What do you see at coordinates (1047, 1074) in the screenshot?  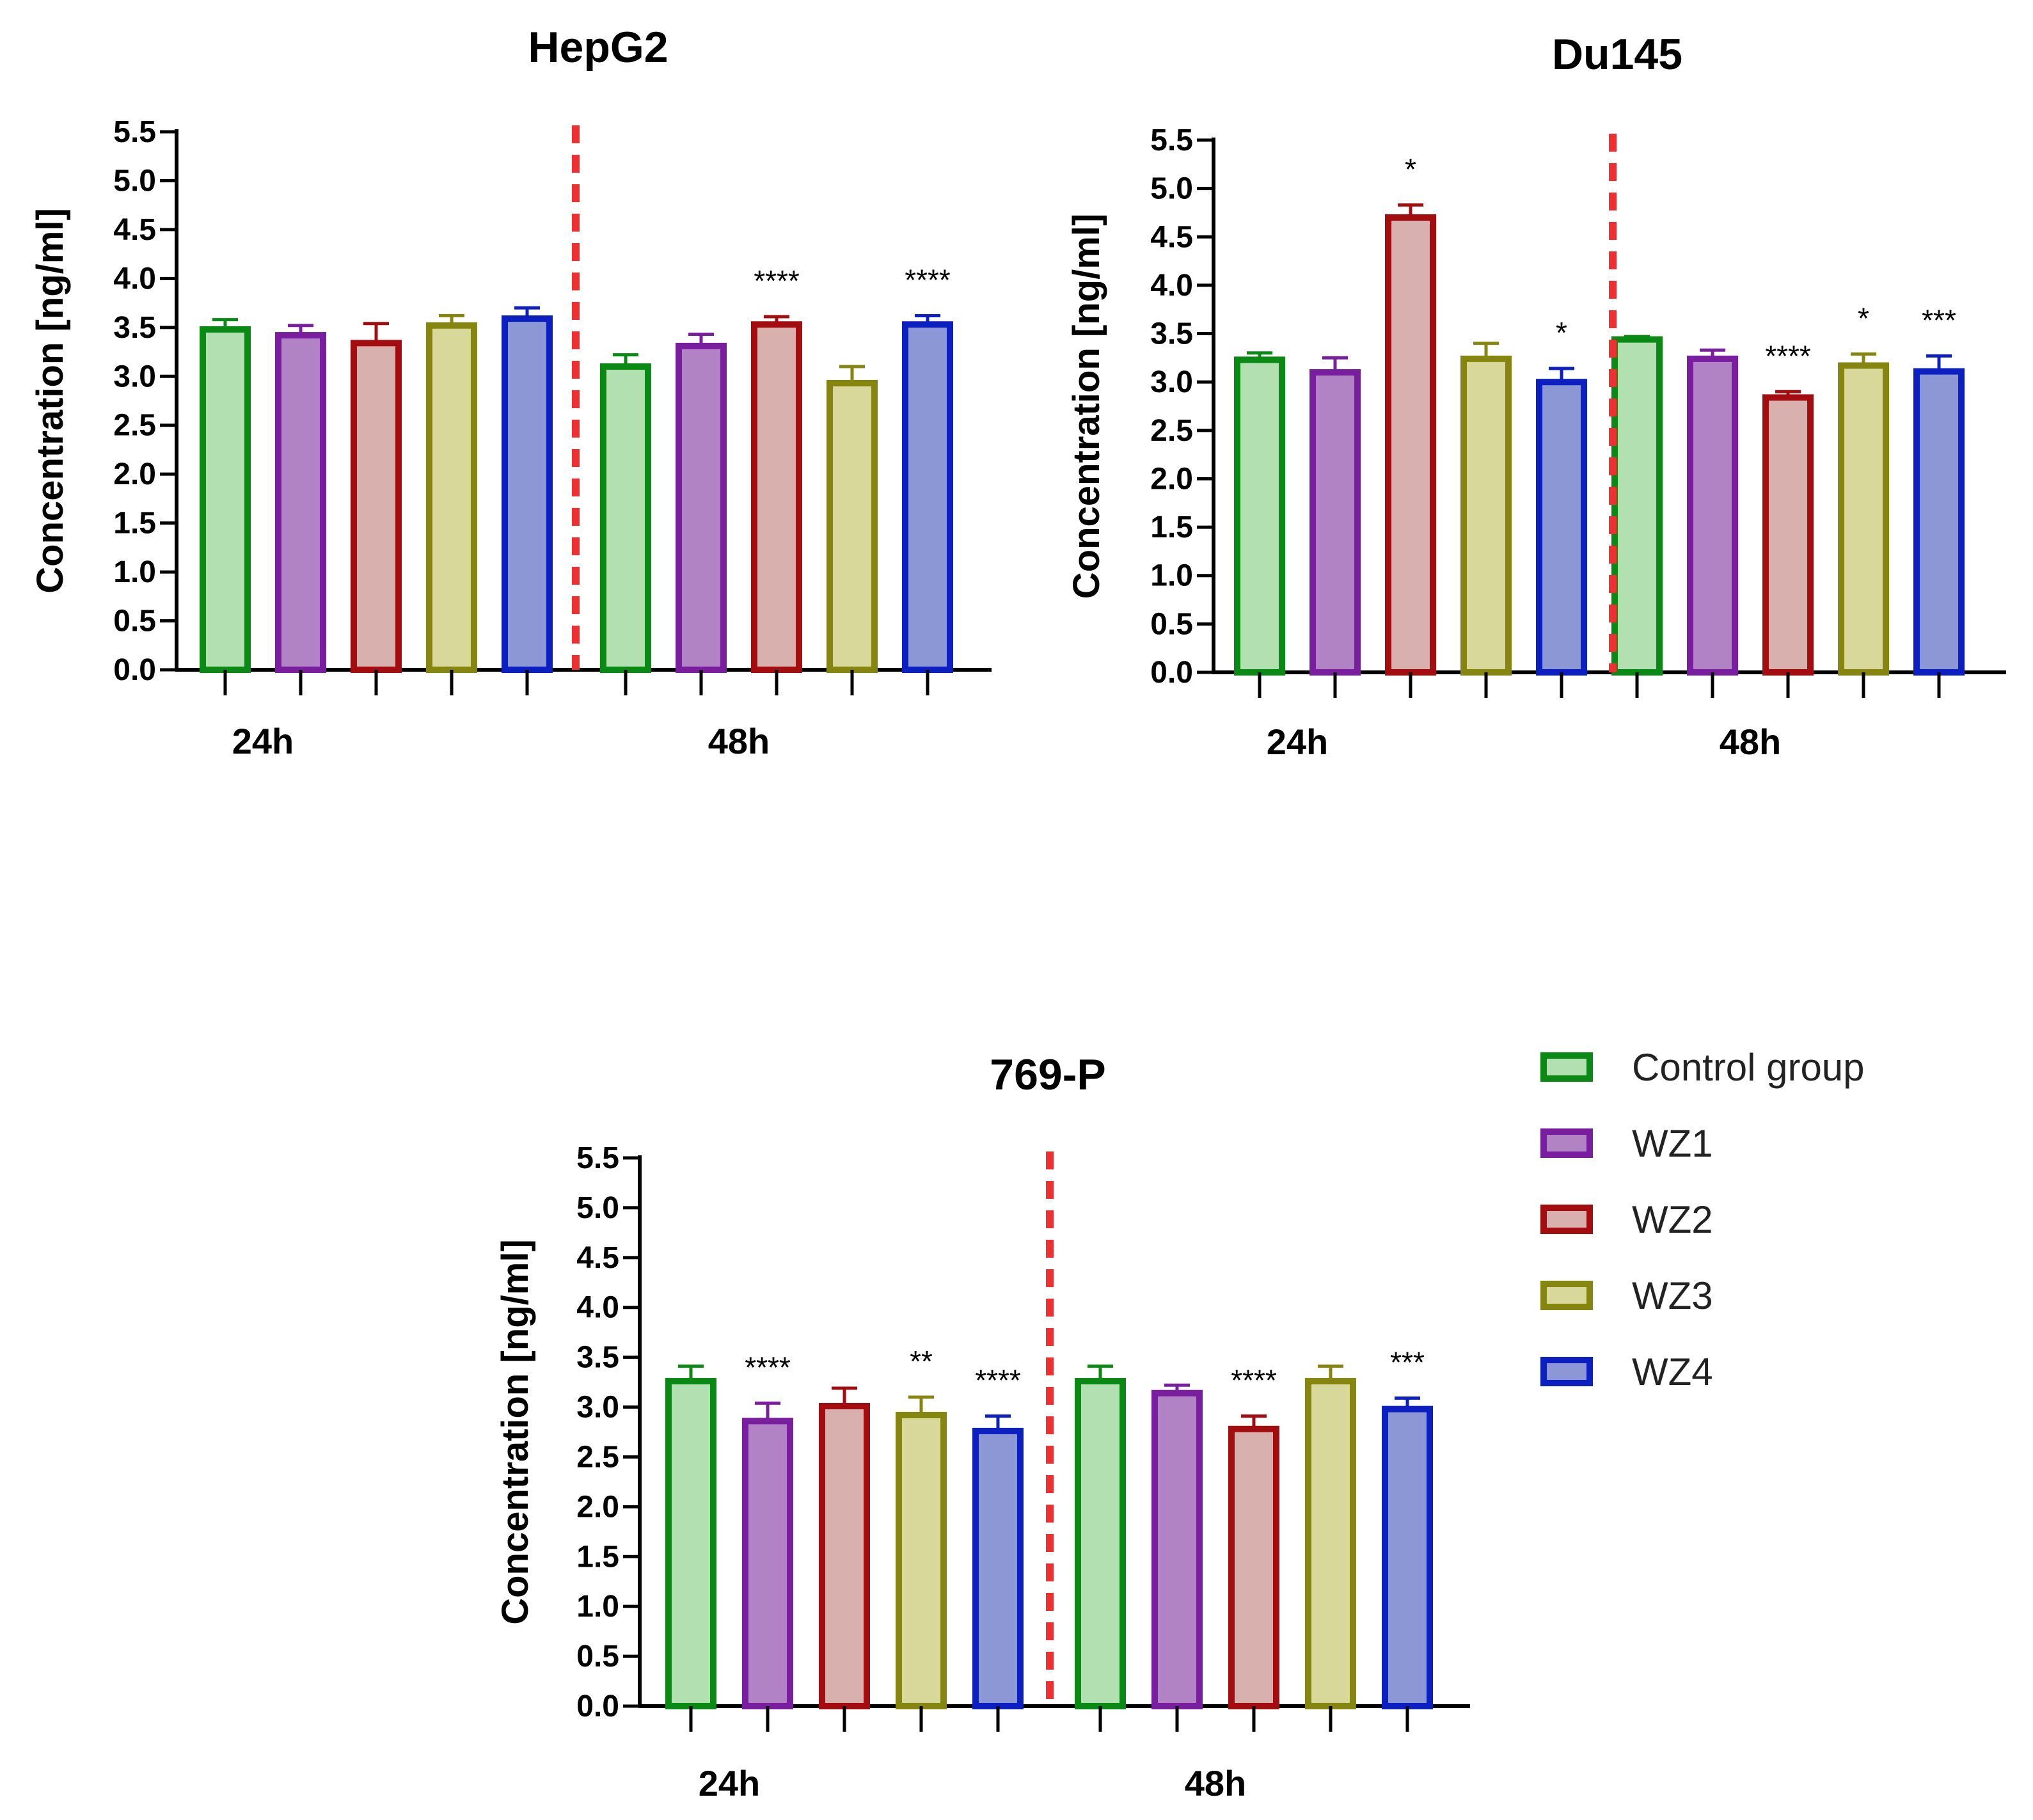 I see `chart-title: 769-P` at bounding box center [1047, 1074].